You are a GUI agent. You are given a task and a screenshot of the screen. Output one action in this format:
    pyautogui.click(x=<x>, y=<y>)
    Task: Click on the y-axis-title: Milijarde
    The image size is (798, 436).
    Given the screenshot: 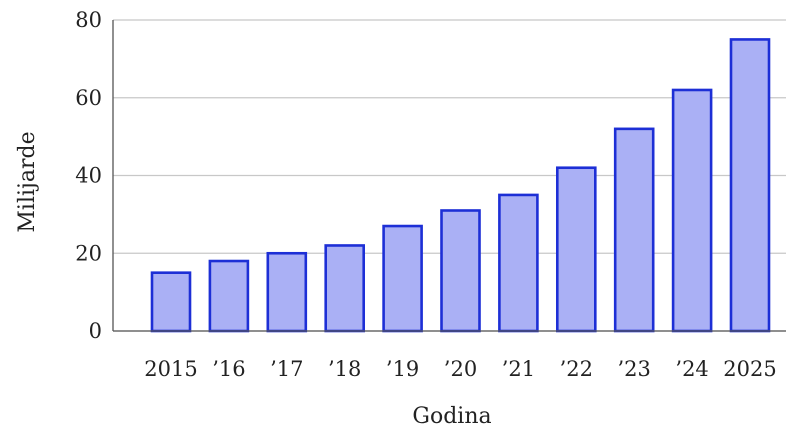 What is the action you would take?
    pyautogui.click(x=27, y=181)
    